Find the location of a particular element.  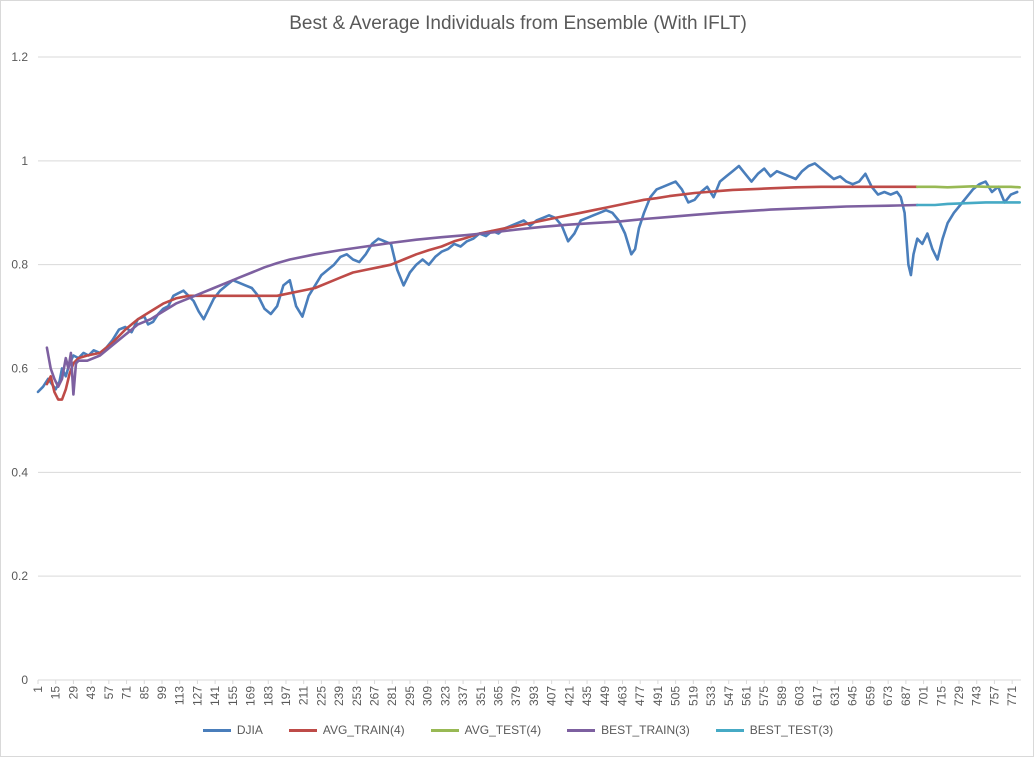

x-tick-label: 127 is located at coordinates (197, 696).